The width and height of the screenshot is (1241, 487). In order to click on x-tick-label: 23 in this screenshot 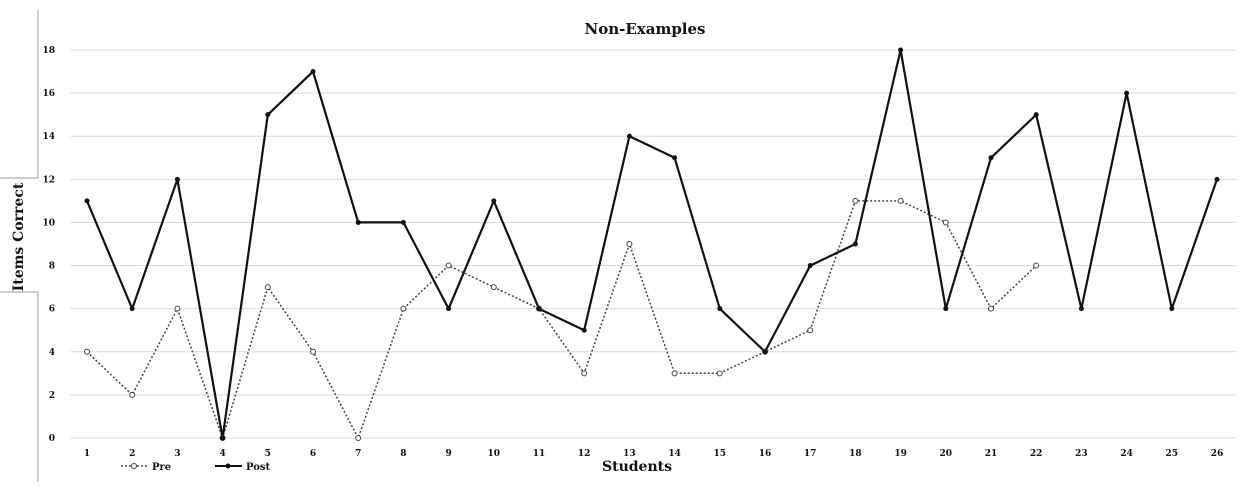, I will do `click(1081, 454)`.